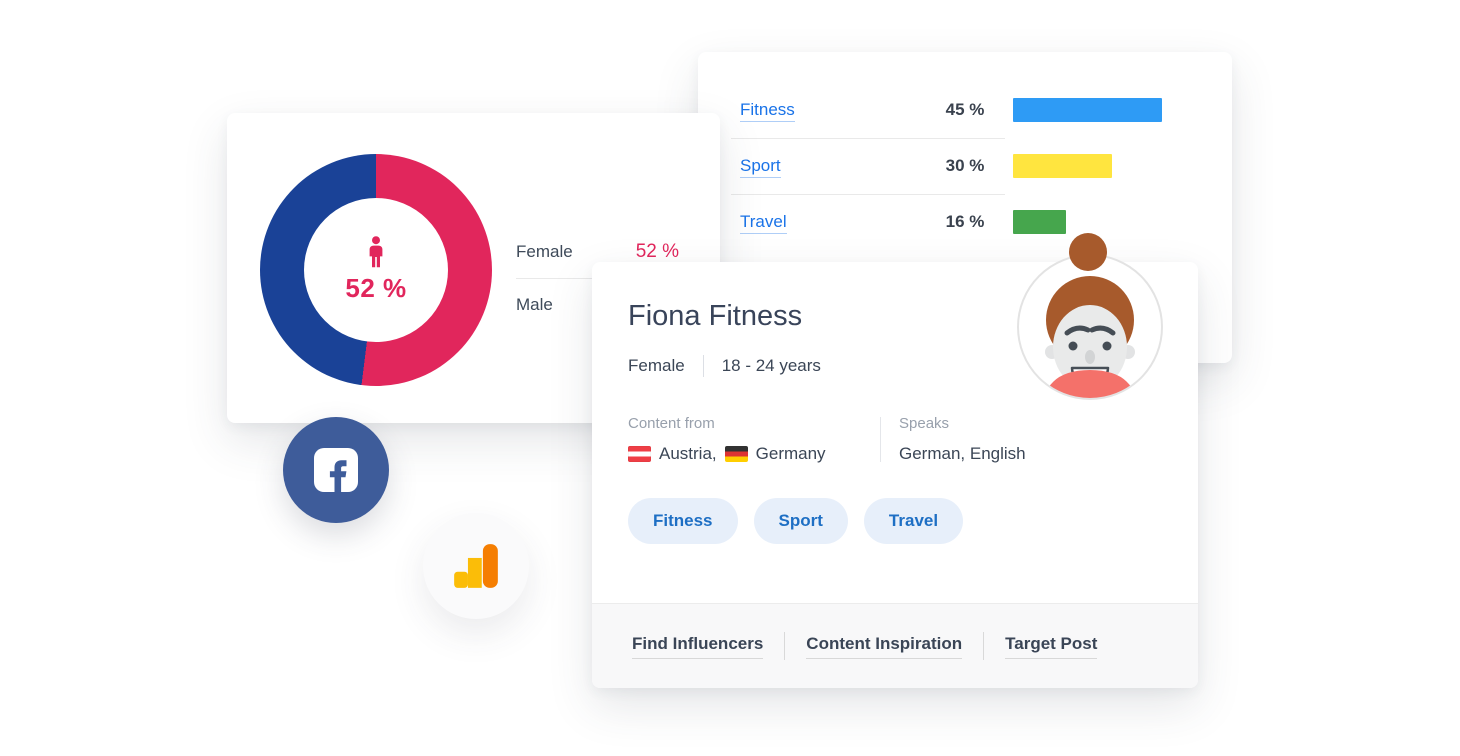 This screenshot has height=756, width=1460. What do you see at coordinates (1102, 330) in the screenshot?
I see `avatar-right-eyebrow` at bounding box center [1102, 330].